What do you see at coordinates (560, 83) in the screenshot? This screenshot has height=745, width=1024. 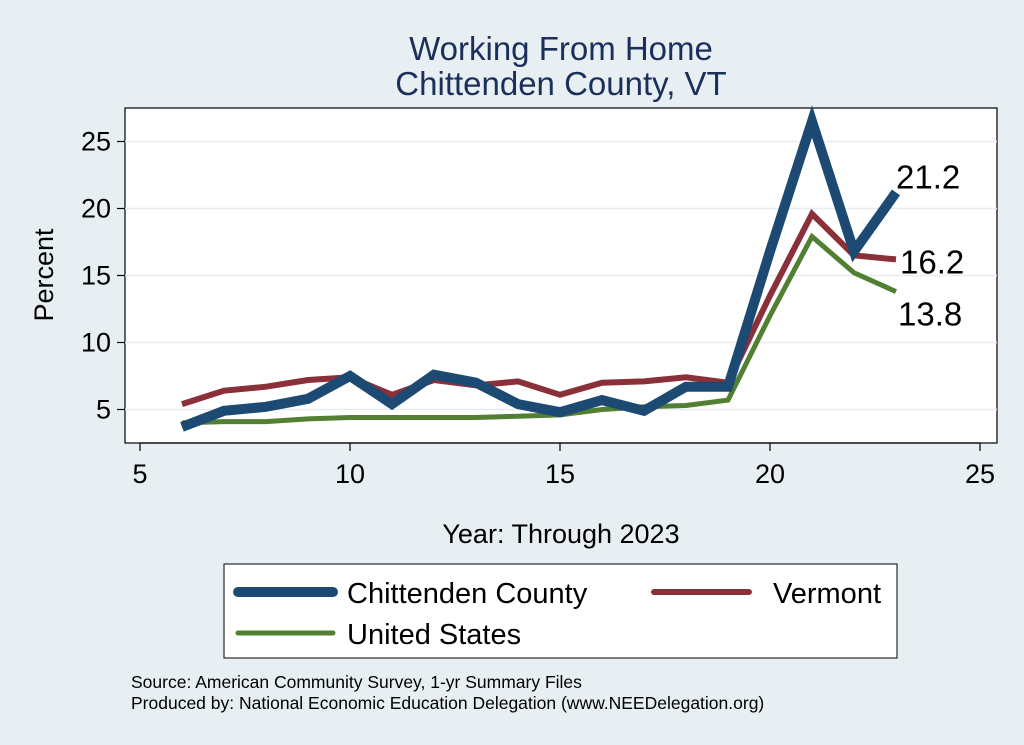 I see `chart-title-line-2: Chittenden County, VT` at bounding box center [560, 83].